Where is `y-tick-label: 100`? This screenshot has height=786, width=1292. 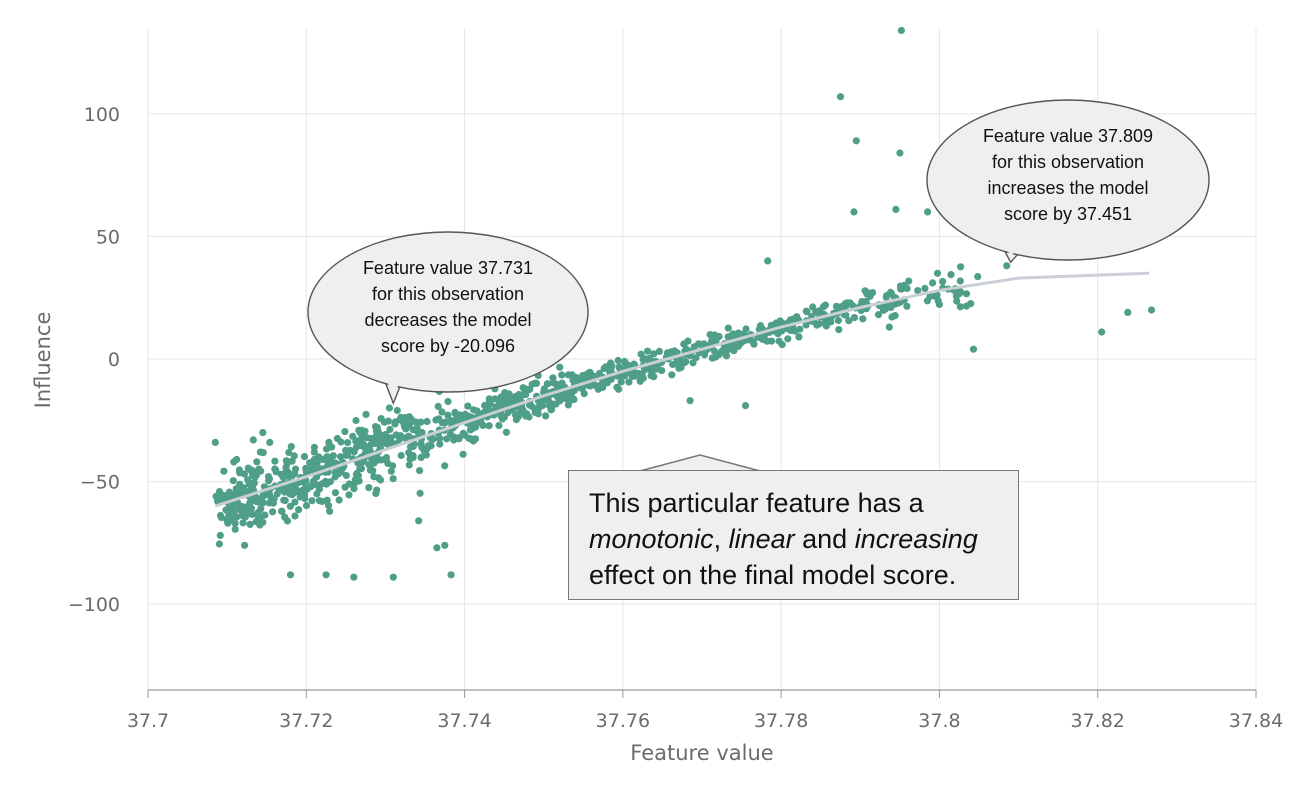
y-tick-label: 100 is located at coordinates (102, 115).